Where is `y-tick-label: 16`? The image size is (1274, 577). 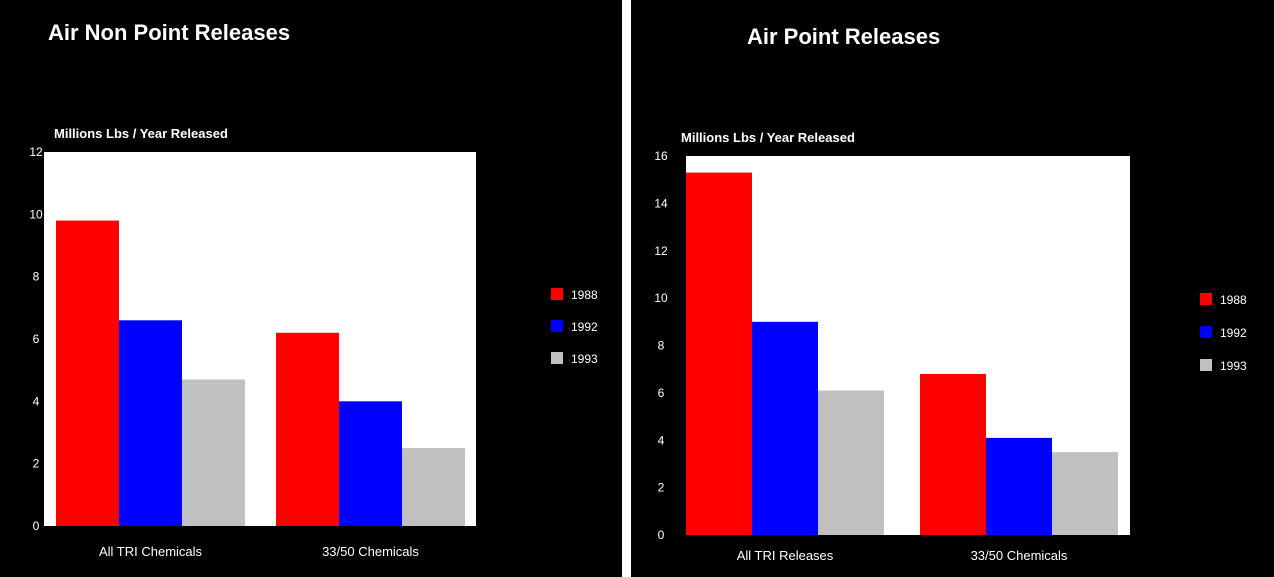 y-tick-label: 16 is located at coordinates (661, 156).